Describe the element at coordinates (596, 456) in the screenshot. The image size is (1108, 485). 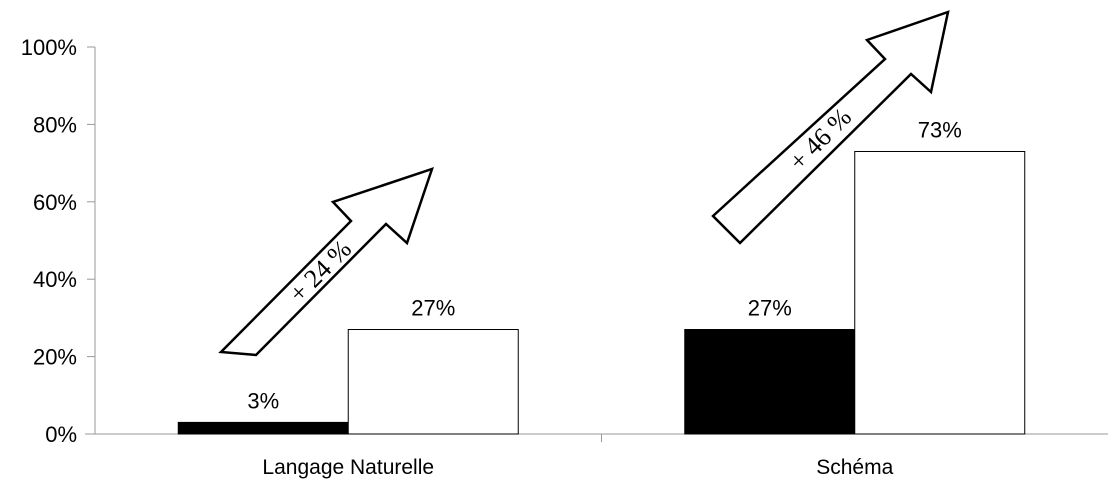
I see `x-axis: Langage Naturelle Schéma` at that location.